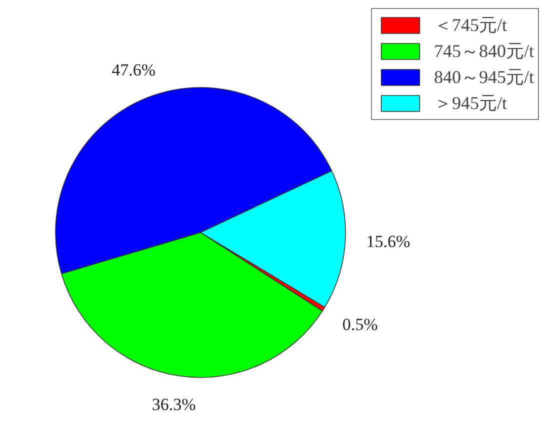  I want to click on data-label: 0.5%, so click(360, 324).